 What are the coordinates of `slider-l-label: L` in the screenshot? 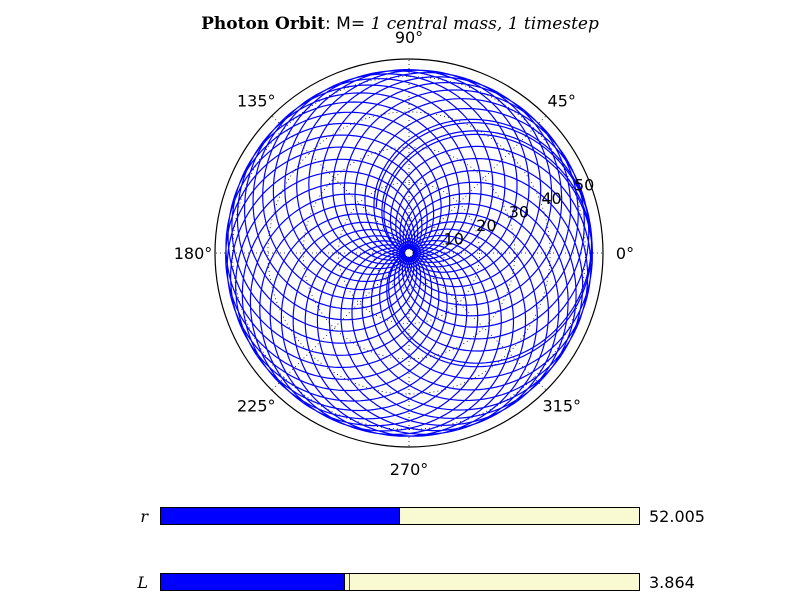 It's located at (142, 582).